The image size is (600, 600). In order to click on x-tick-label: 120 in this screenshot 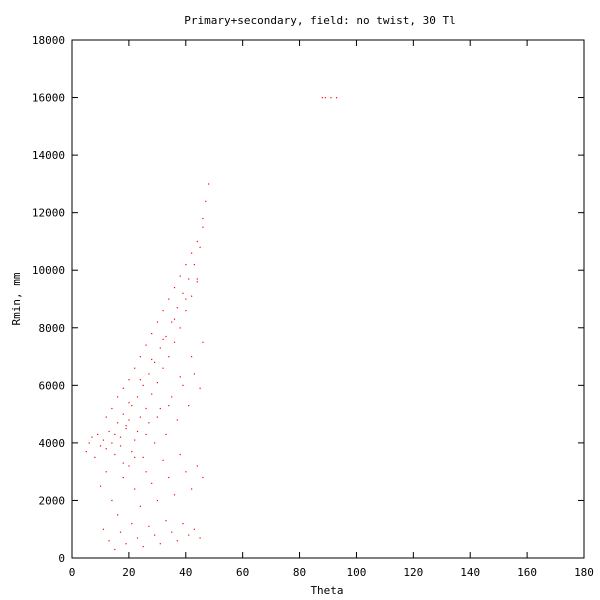, I will do `click(413, 572)`.